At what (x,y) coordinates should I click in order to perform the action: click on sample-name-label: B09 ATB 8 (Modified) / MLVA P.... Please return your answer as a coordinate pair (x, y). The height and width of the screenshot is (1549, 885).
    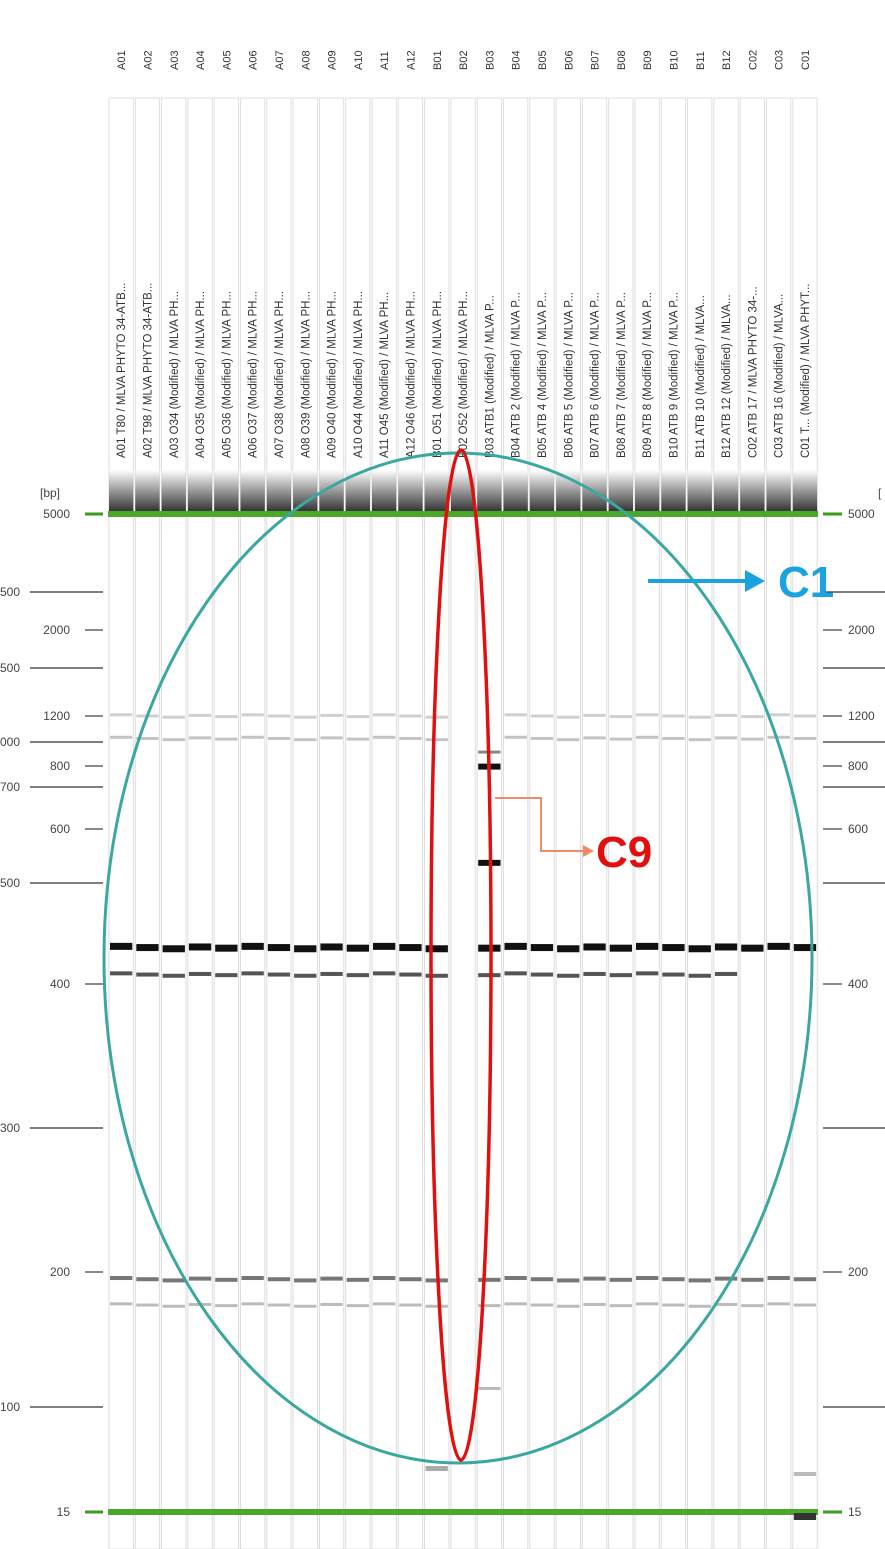
    Looking at the image, I should click on (648, 375).